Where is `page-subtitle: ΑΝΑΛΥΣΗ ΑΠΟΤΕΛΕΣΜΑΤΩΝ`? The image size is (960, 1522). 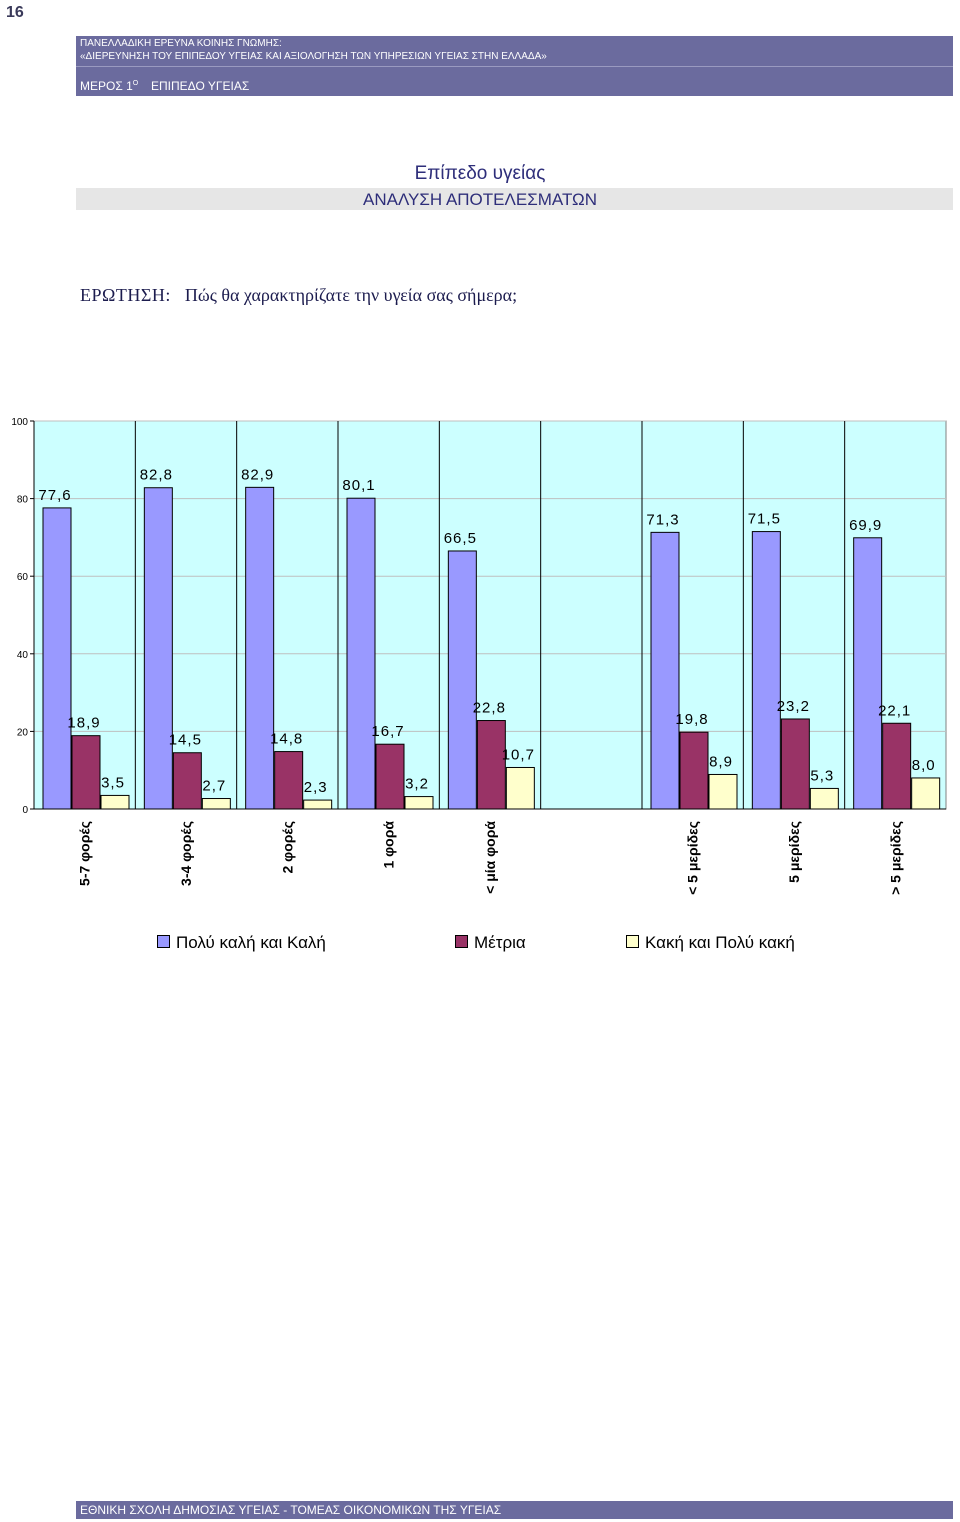 page-subtitle: ΑΝΑΛΥΣΗ ΑΠΟΤΕΛΕΣΜΑΤΩΝ is located at coordinates (480, 199).